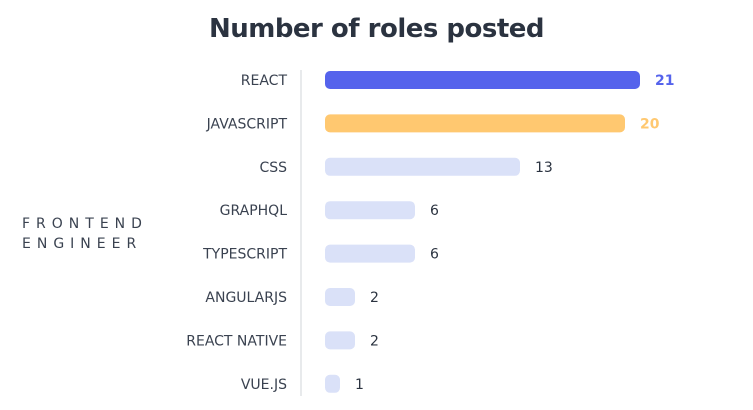 The width and height of the screenshot is (753, 410). Describe the element at coordinates (236, 341) in the screenshot. I see `category-label: REACT NATIVE` at that location.